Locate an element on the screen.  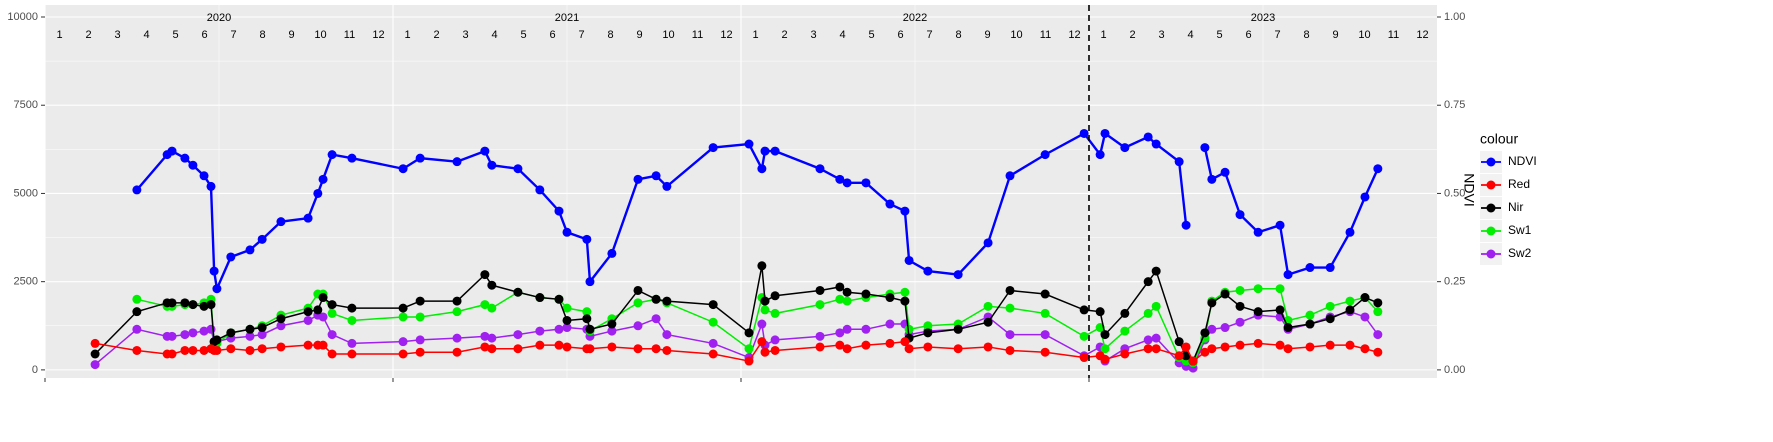
month-label: 5 is located at coordinates (1219, 35).